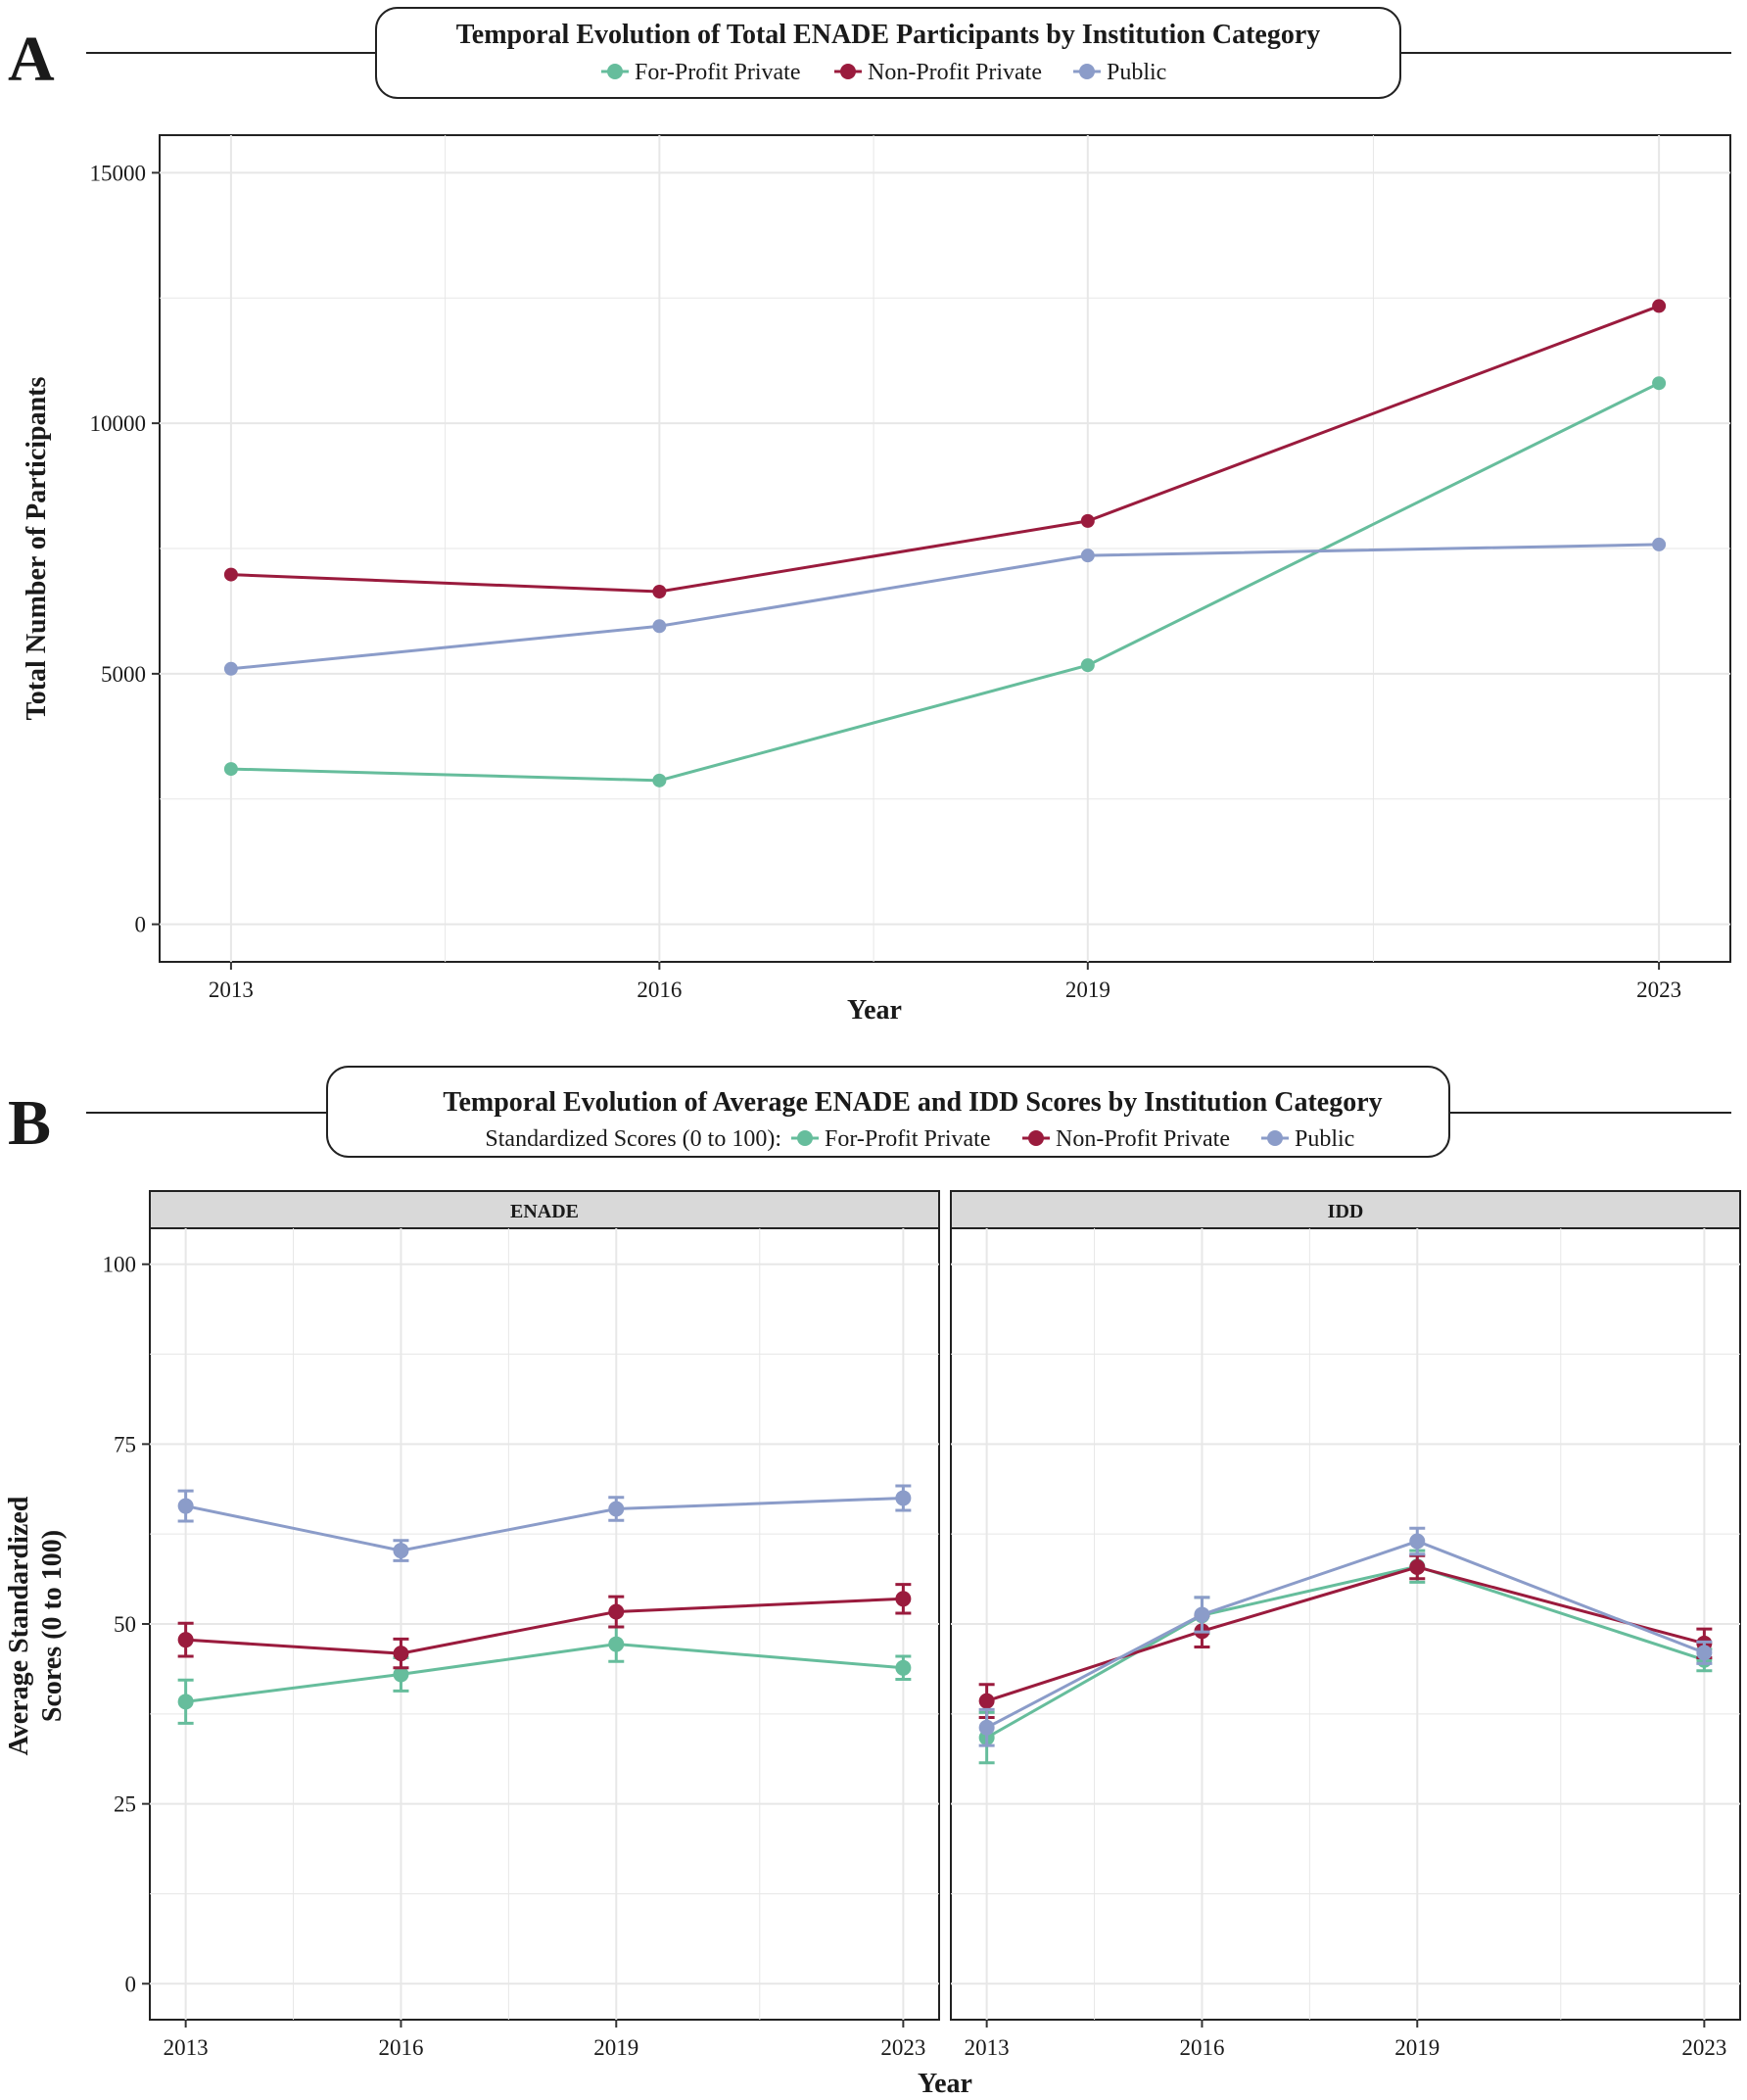  What do you see at coordinates (633, 1139) in the screenshot?
I see `panel-b-legend-prefix: Standardized Scores (0 to 100):` at bounding box center [633, 1139].